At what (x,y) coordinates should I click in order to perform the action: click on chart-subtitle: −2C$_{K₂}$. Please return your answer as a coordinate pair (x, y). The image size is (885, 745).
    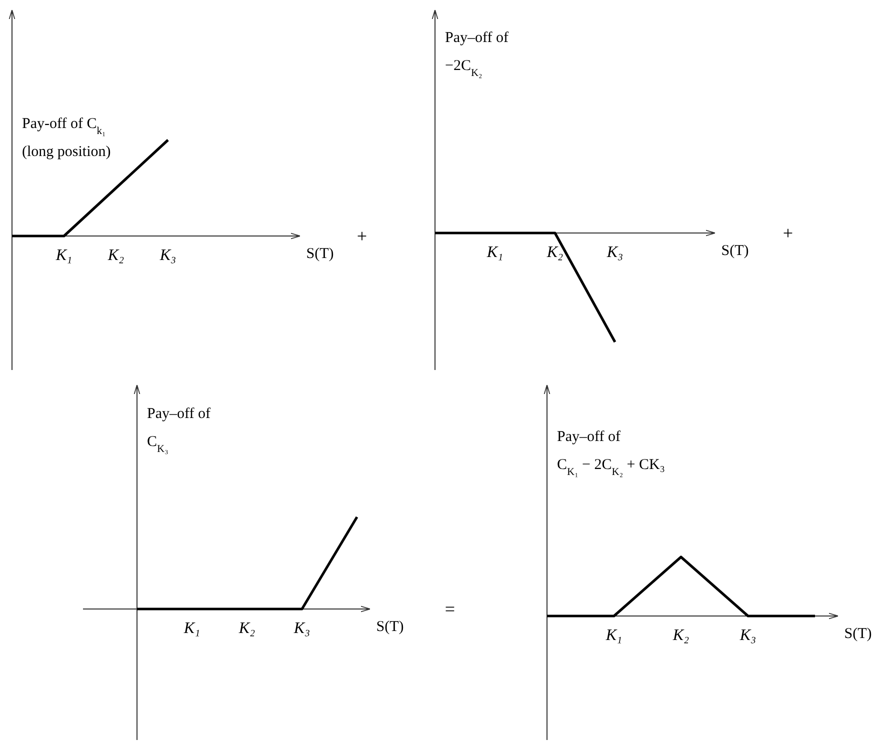
    Looking at the image, I should click on (464, 68).